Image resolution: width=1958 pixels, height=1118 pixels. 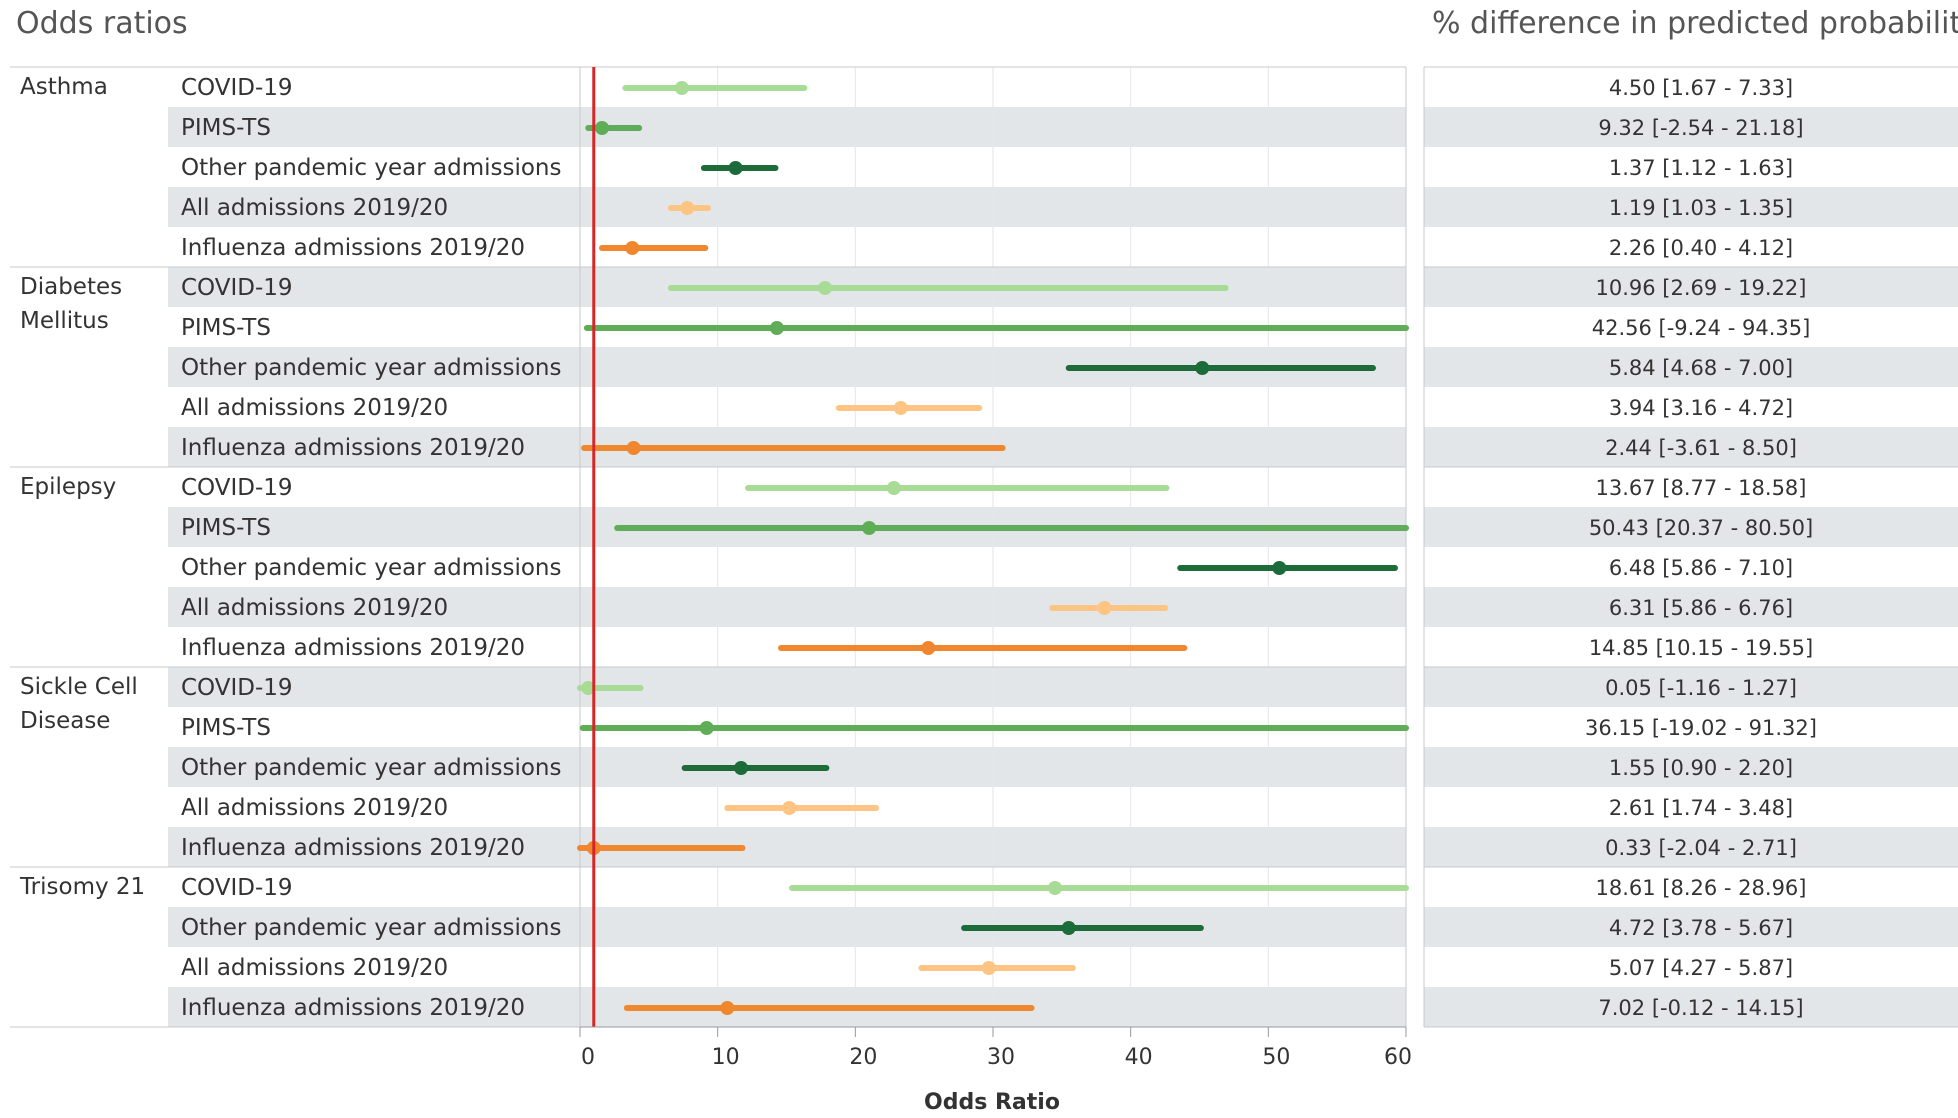 I want to click on x-tick-label: 20, so click(x=863, y=1057).